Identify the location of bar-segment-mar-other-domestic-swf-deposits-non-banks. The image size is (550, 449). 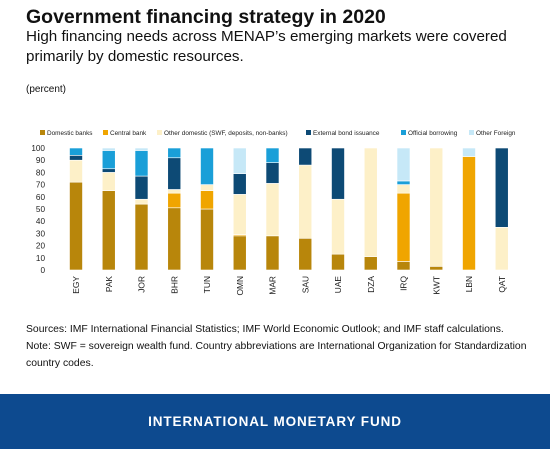
(272, 210).